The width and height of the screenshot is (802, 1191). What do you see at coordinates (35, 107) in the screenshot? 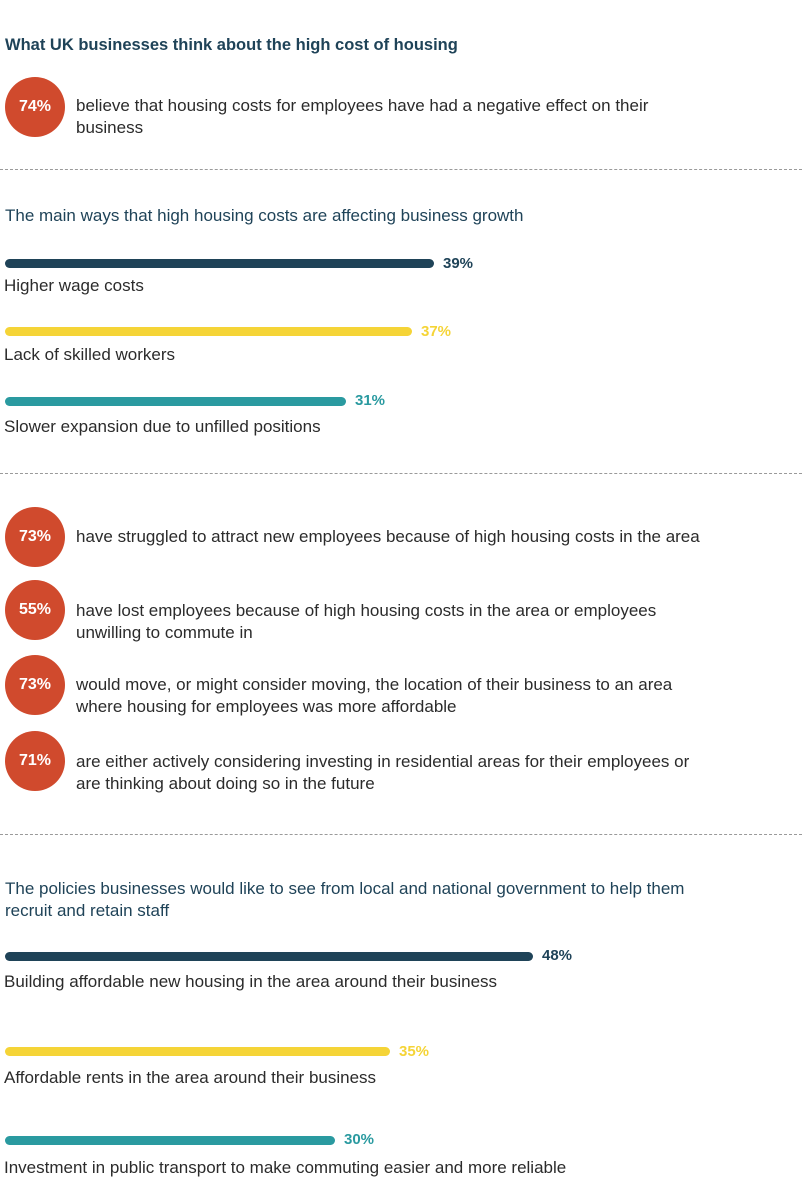
I see `stat-circle: 74%` at bounding box center [35, 107].